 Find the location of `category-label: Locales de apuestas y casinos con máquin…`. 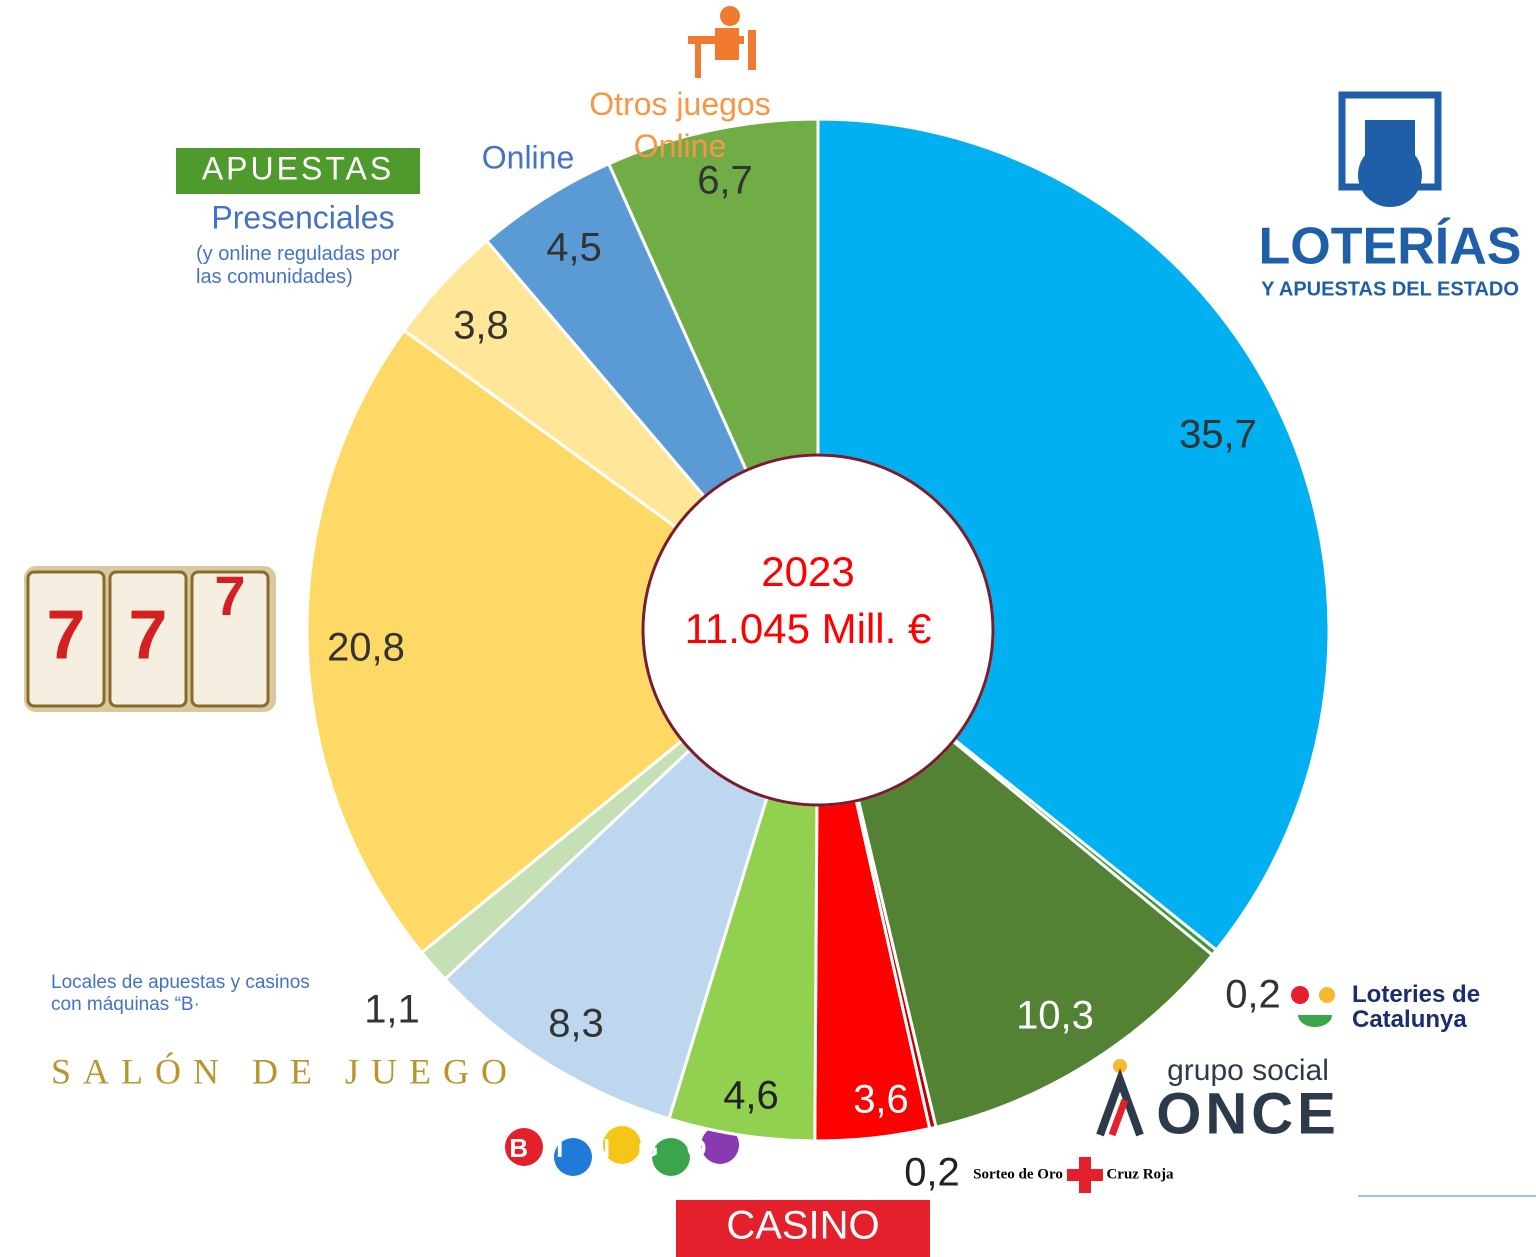

category-label: Locales de apuestas y casinos con máquin… is located at coordinates (180, 993).